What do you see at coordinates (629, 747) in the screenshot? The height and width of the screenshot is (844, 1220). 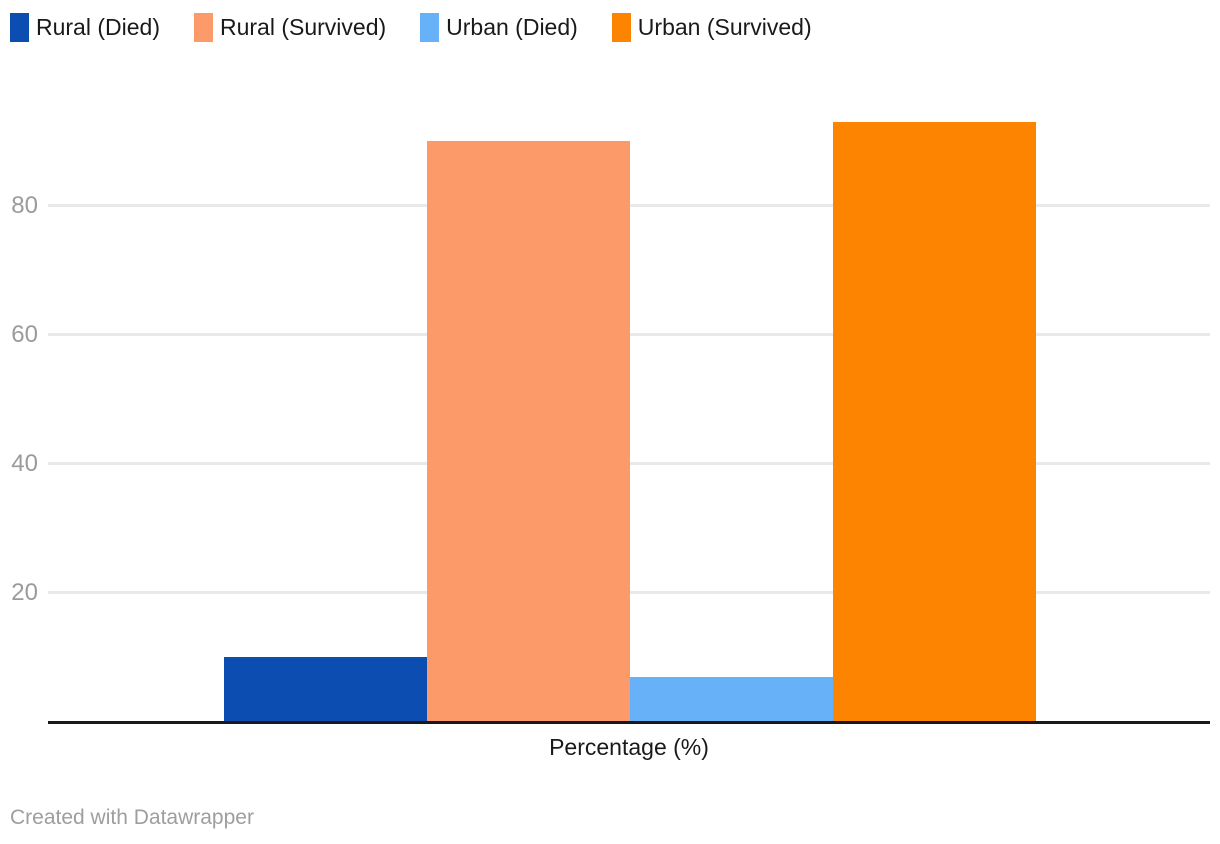 I see `x-axis-title: Percentage (%)` at bounding box center [629, 747].